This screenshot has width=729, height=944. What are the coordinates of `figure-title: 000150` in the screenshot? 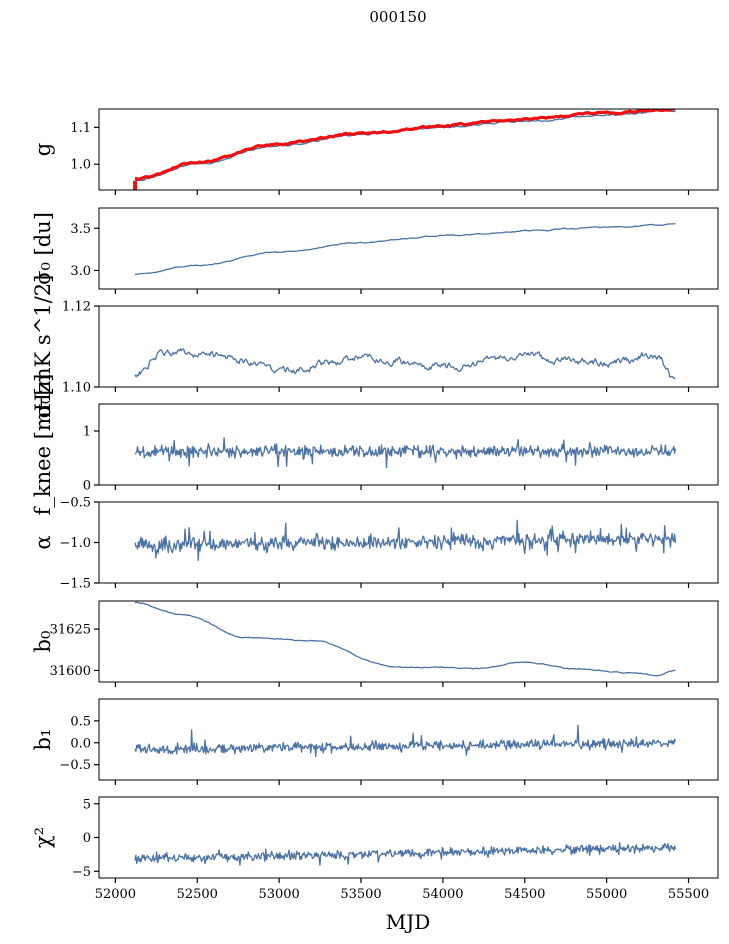 It's located at (397, 17).